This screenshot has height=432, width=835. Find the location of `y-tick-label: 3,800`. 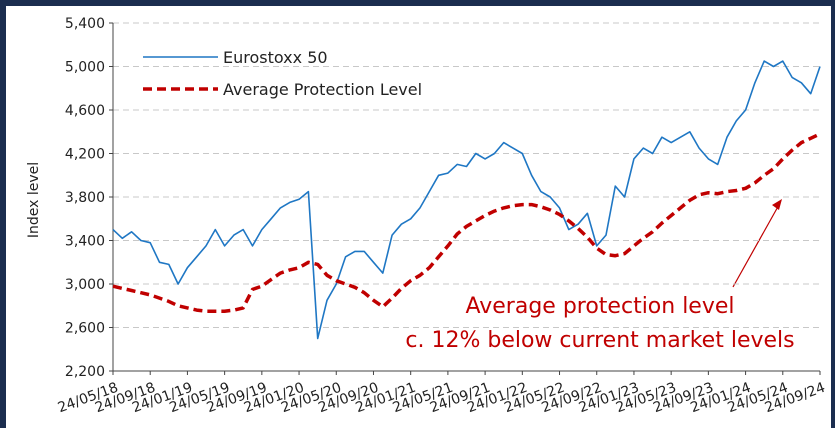

y-tick-label: 3,800 is located at coordinates (85, 198).